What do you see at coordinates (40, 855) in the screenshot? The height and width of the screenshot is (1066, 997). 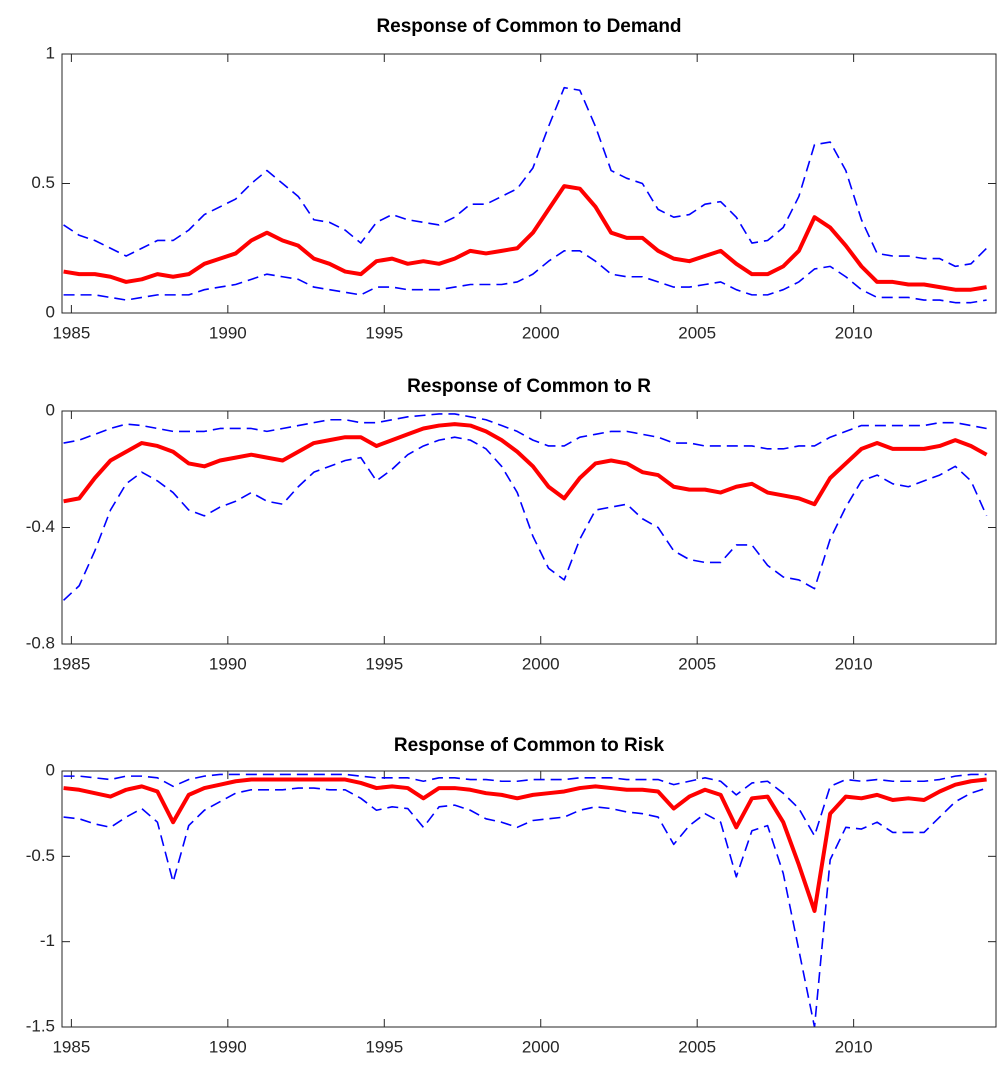 I see `y-tick-label: -0.5` at bounding box center [40, 855].